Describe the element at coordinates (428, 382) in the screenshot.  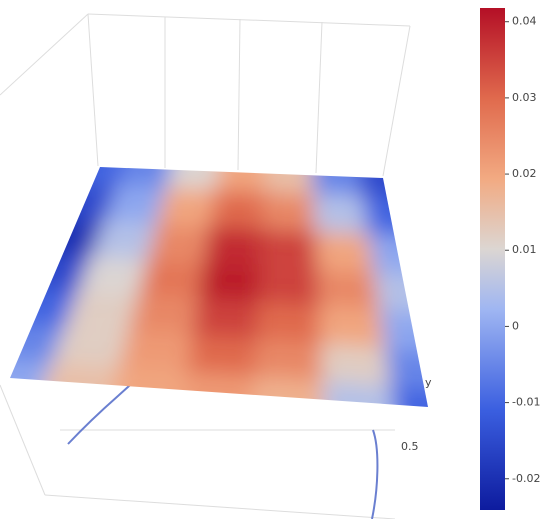
I see `axis-title: y` at that location.